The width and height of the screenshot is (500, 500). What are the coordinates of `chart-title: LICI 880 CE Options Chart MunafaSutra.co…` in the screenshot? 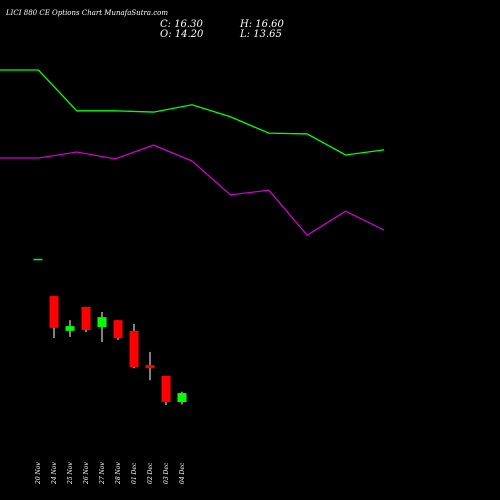 It's located at (86, 13).